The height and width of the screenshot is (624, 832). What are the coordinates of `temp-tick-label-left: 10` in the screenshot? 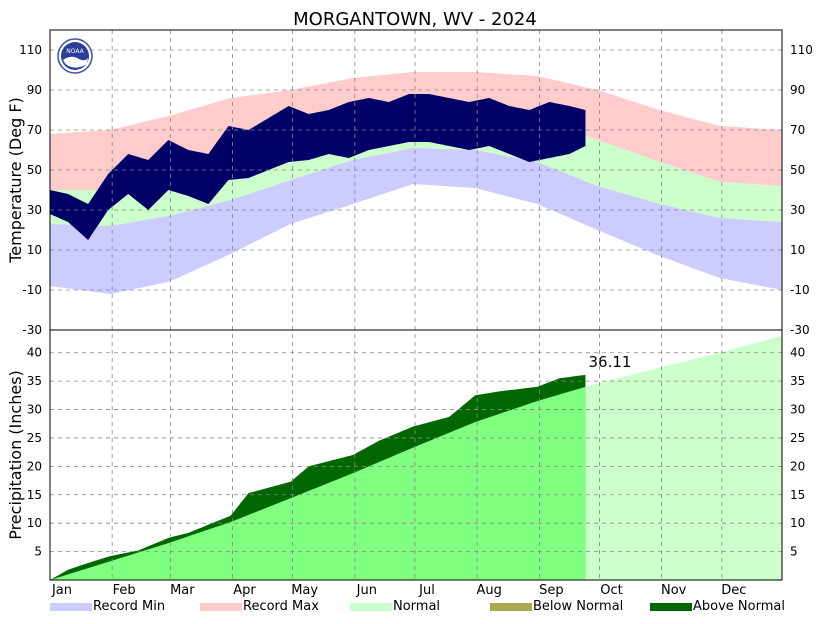 It's located at (34, 250).